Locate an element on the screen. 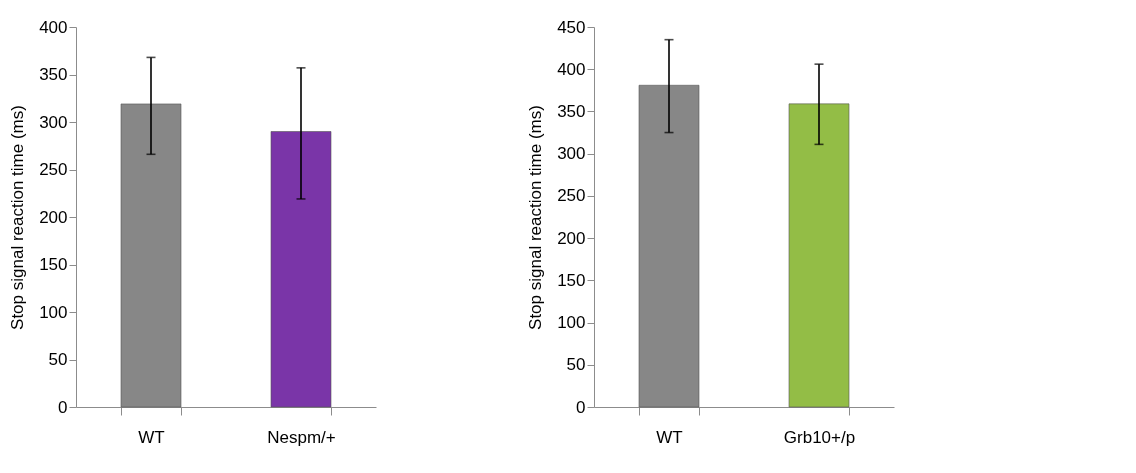 Image resolution: width=1136 pixels, height=473 pixels. x-tick-label: Grb10+/p is located at coordinates (819, 437).